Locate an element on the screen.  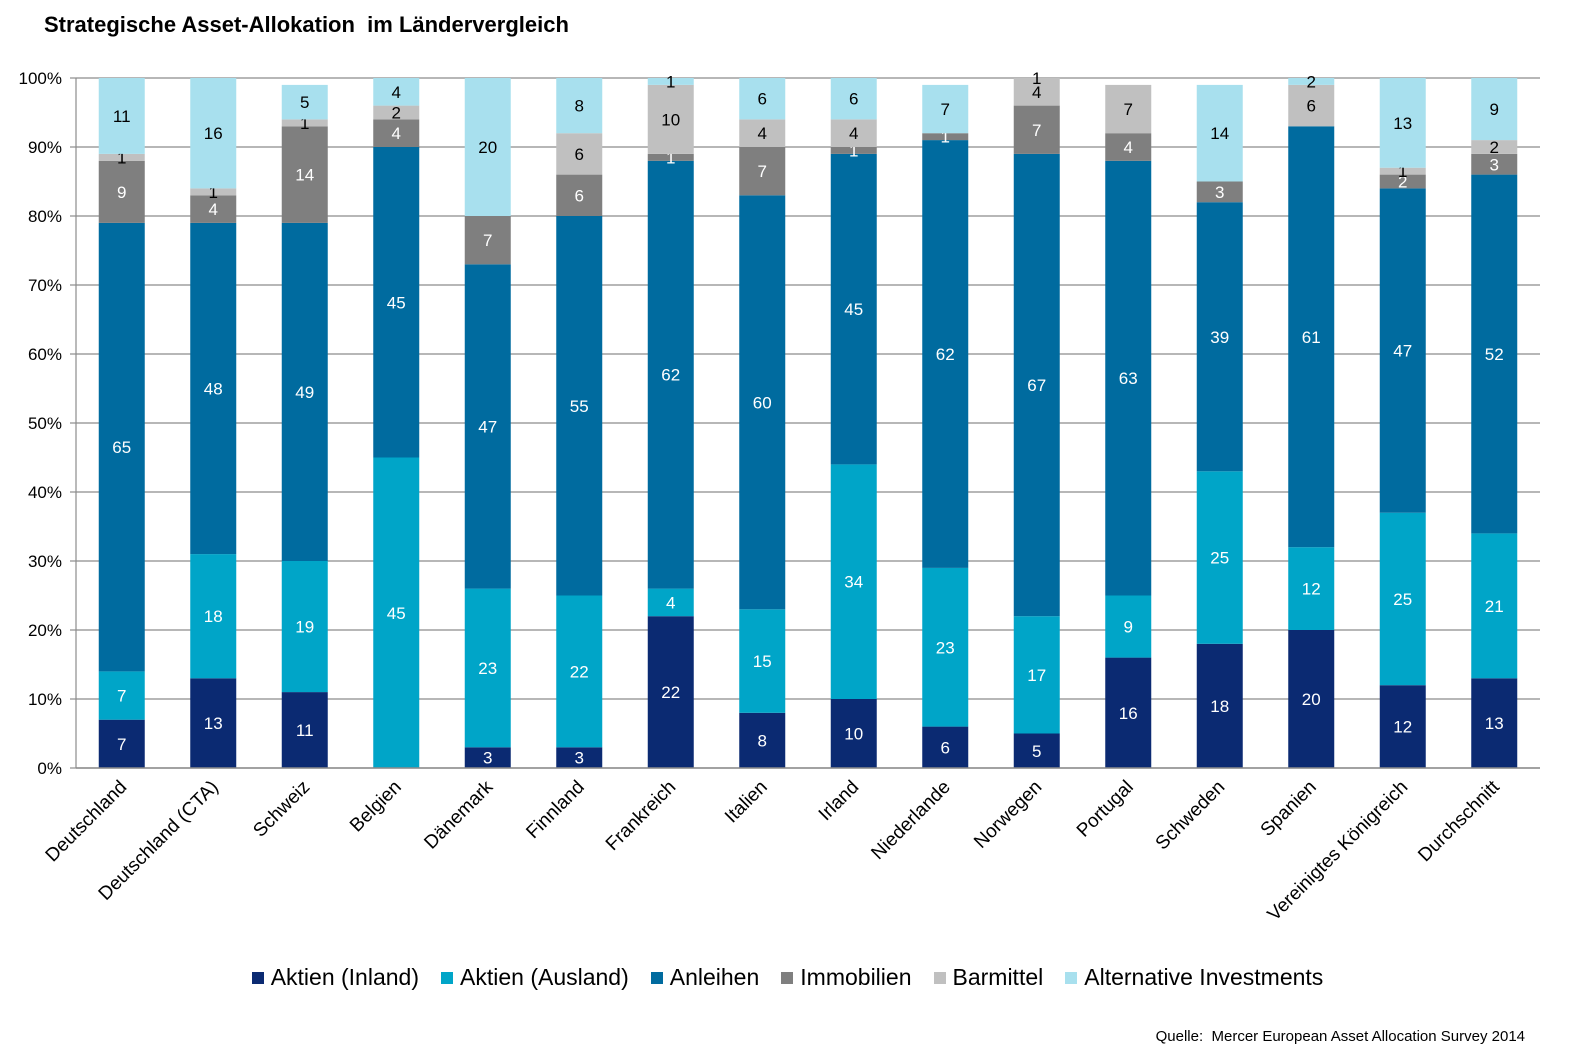
x-tick-label: Finnland is located at coordinates (555, 810).